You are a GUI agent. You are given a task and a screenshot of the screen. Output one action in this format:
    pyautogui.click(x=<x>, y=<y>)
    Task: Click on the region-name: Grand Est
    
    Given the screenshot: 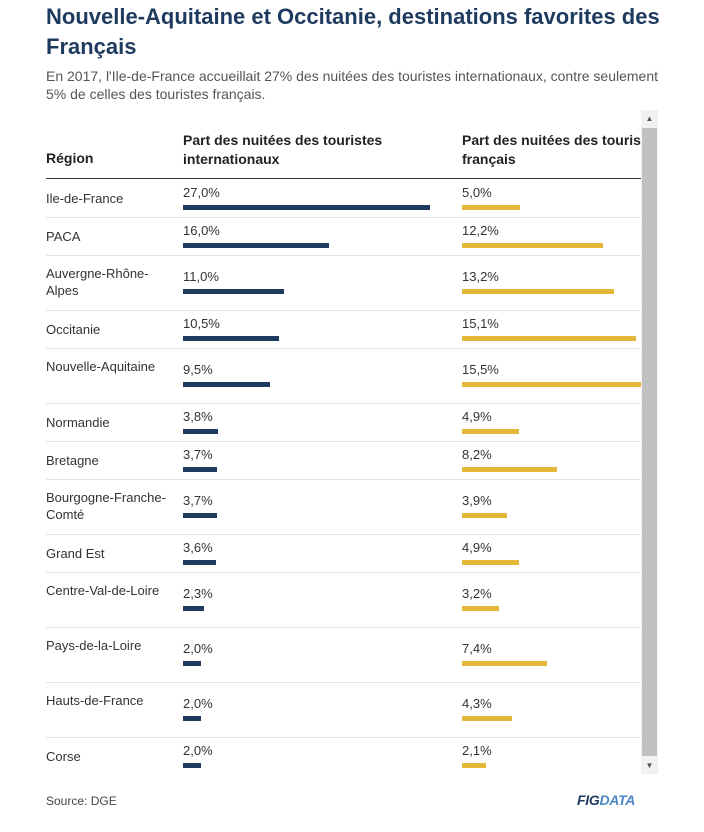 What is the action you would take?
    pyautogui.click(x=75, y=553)
    